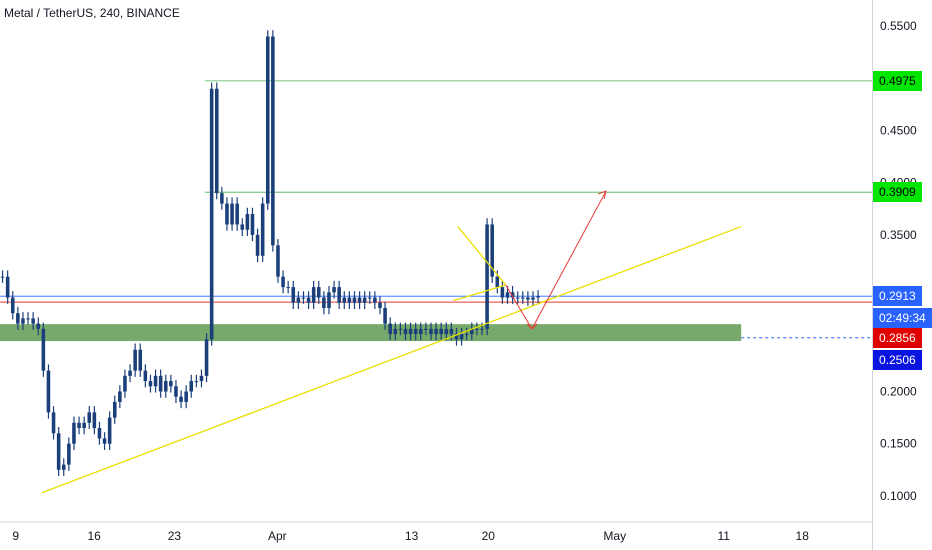  Describe the element at coordinates (436, 532) in the screenshot. I see `time-axis: 9 16 23 Apr 13 20 May 11 18` at that location.